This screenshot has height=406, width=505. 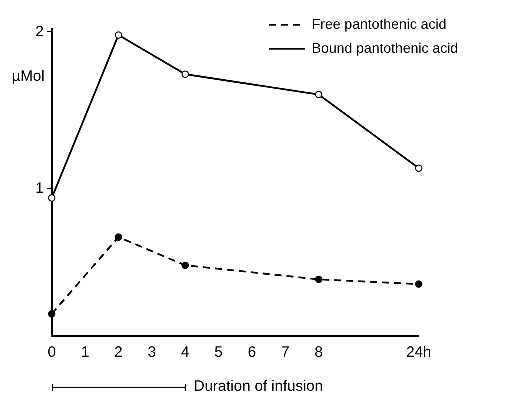 What do you see at coordinates (285, 353) in the screenshot?
I see `x-tick-label: 7` at bounding box center [285, 353].